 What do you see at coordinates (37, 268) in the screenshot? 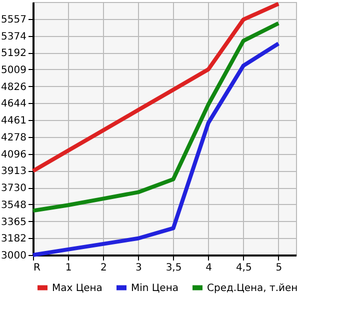
I see `x-tick-label: R` at bounding box center [37, 268].